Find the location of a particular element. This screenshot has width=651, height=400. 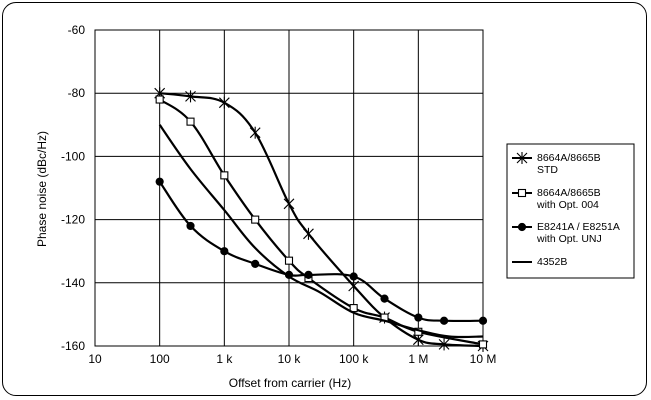

y-axis-label: Phase noise (dBc/Hz) is located at coordinates (42, 189).